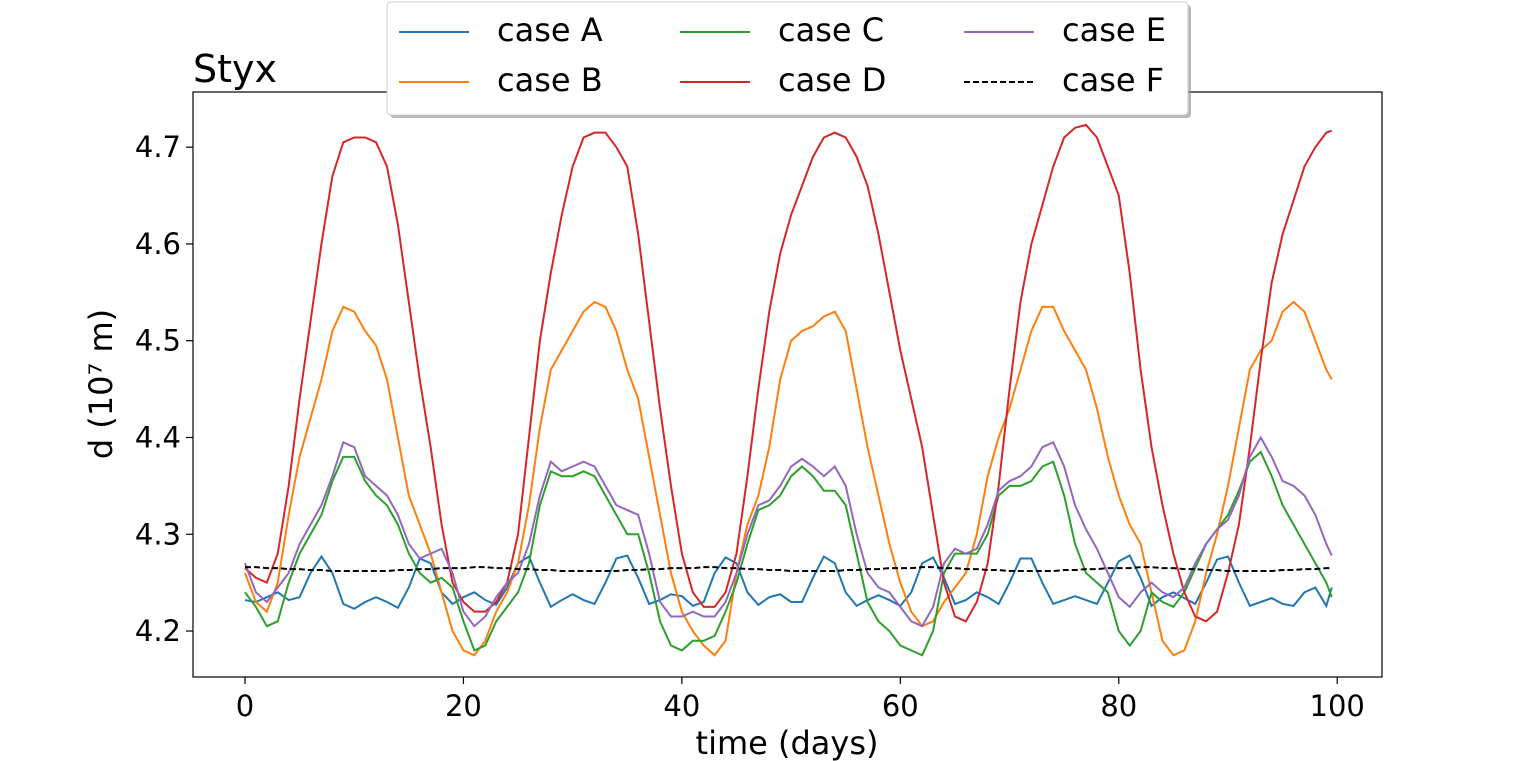 The width and height of the screenshot is (1536, 761). I want to click on legend-label: case C, so click(831, 30).